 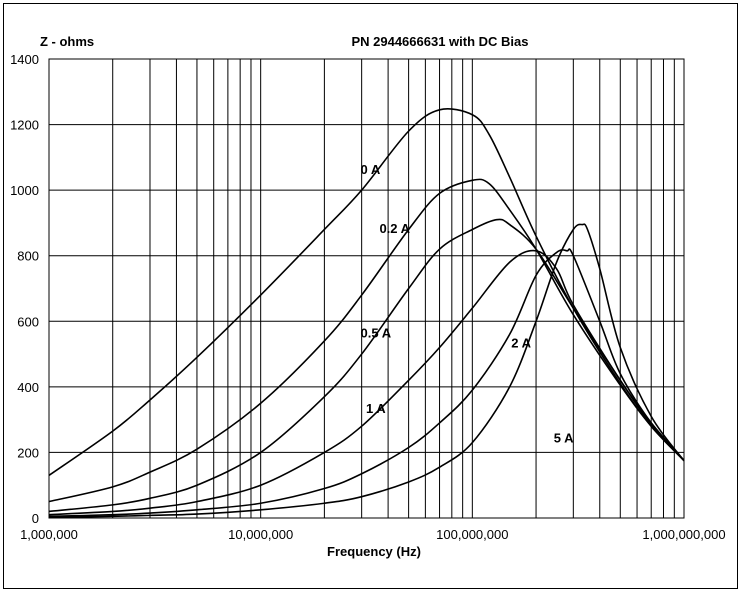 I want to click on y-tick-label: 1000, so click(x=24, y=190).